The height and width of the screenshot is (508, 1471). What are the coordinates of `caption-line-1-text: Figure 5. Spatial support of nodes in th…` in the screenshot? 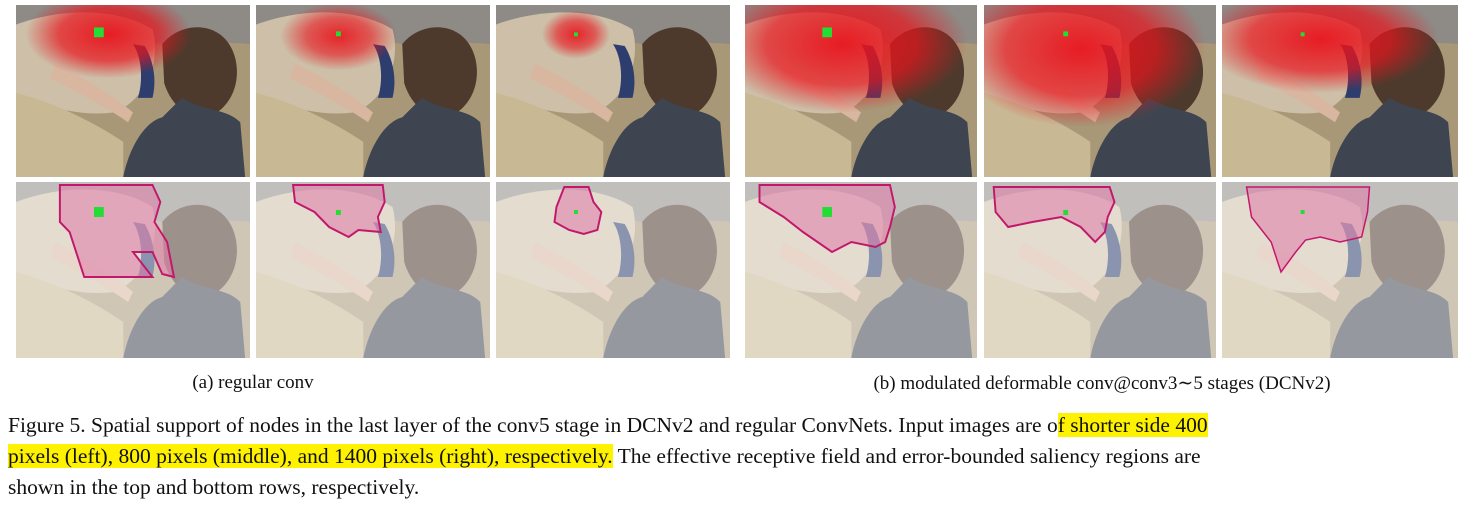 It's located at (533, 425).